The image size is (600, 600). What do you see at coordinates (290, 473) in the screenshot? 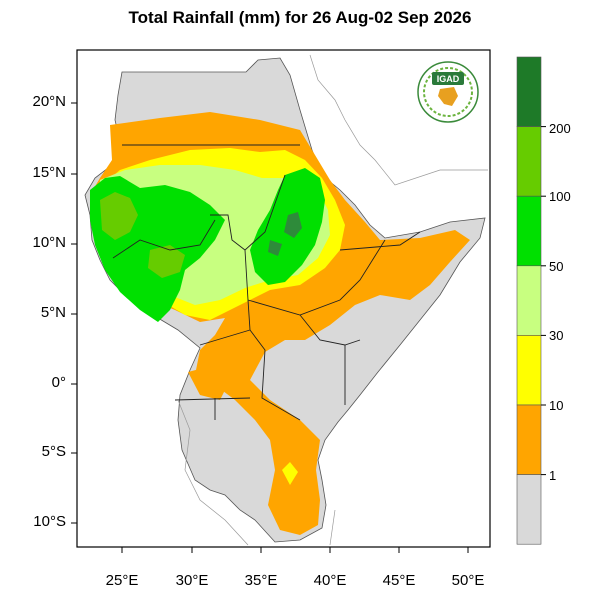
I see `rain-zone-yellow-south` at bounding box center [290, 473].